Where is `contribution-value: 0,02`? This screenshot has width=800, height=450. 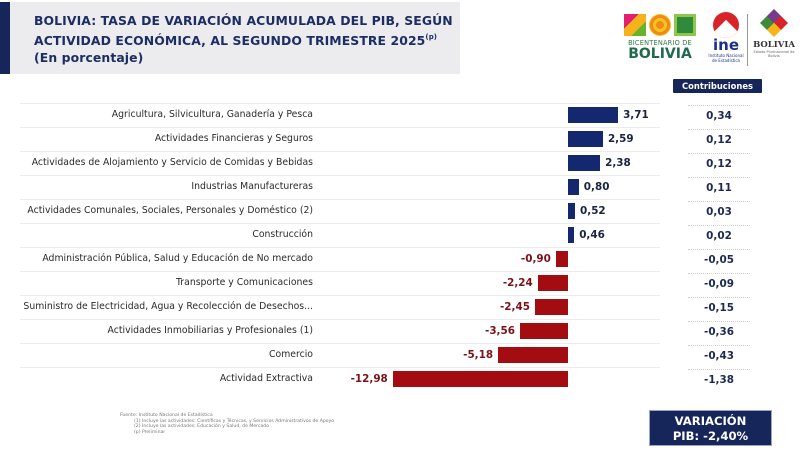 contribution-value: 0,02 is located at coordinates (719, 236).